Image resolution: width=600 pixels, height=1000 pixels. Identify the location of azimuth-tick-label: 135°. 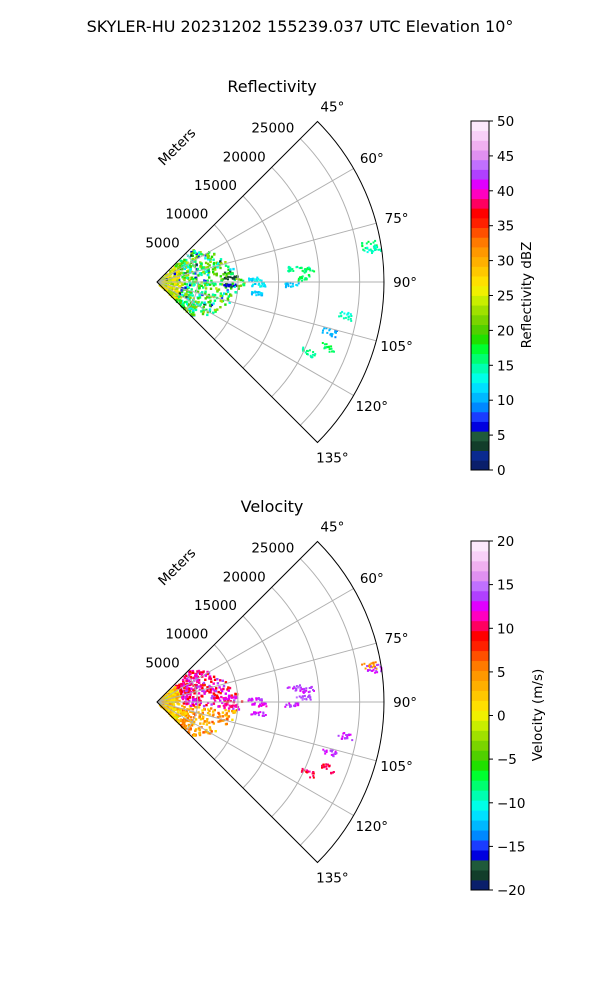
(332, 878).